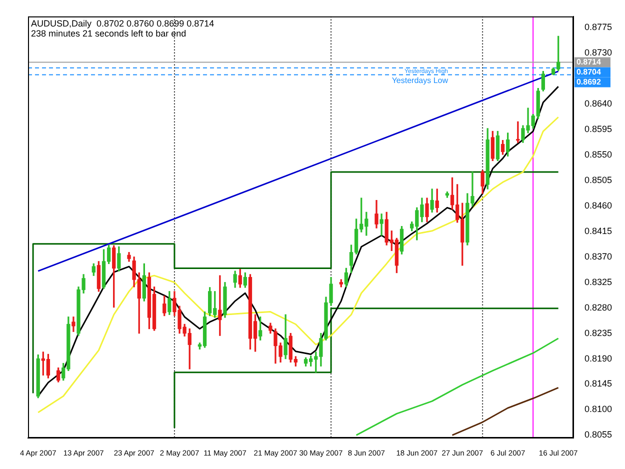 The height and width of the screenshot is (469, 625). Describe the element at coordinates (598, 409) in the screenshot. I see `y-tick-label: 0.8100` at that location.